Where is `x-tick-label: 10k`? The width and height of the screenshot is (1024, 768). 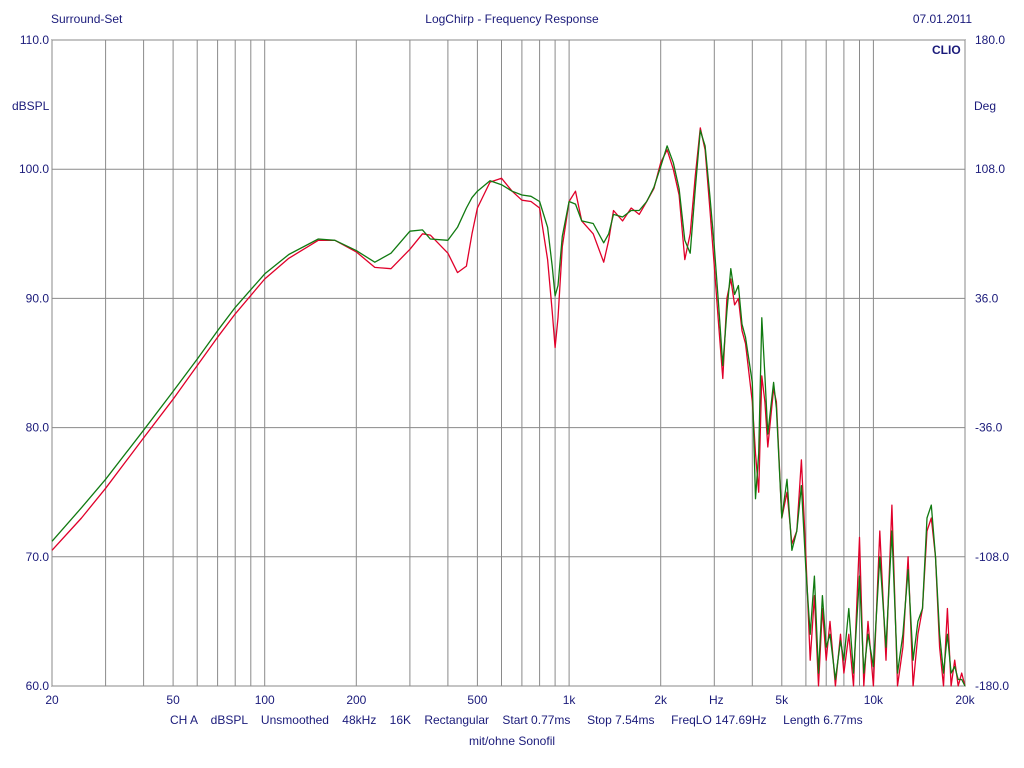
x-tick-label: 10k is located at coordinates (874, 700).